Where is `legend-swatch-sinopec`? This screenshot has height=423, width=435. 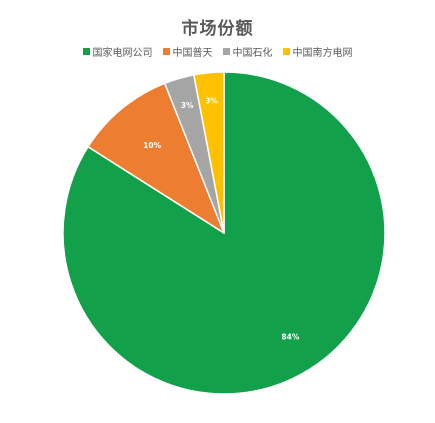 legend-swatch-sinopec is located at coordinates (226, 51).